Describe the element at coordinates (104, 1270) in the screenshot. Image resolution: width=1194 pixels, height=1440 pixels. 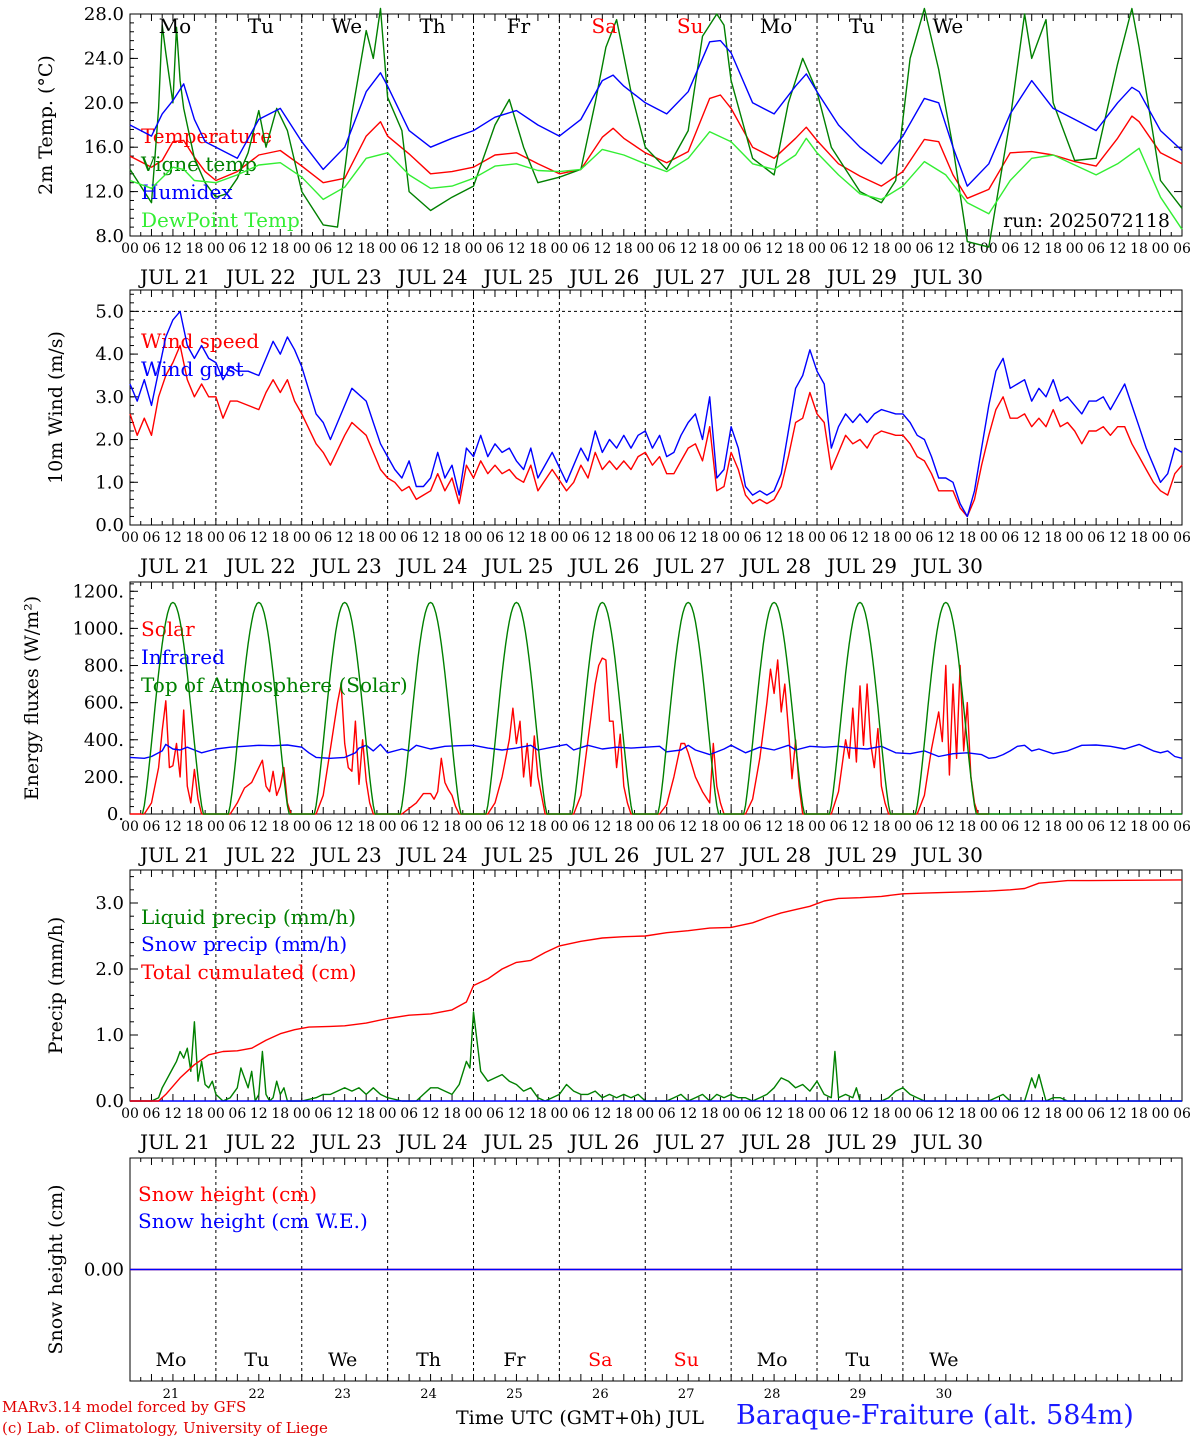
I see `y-tick-label: 0.00` at that location.